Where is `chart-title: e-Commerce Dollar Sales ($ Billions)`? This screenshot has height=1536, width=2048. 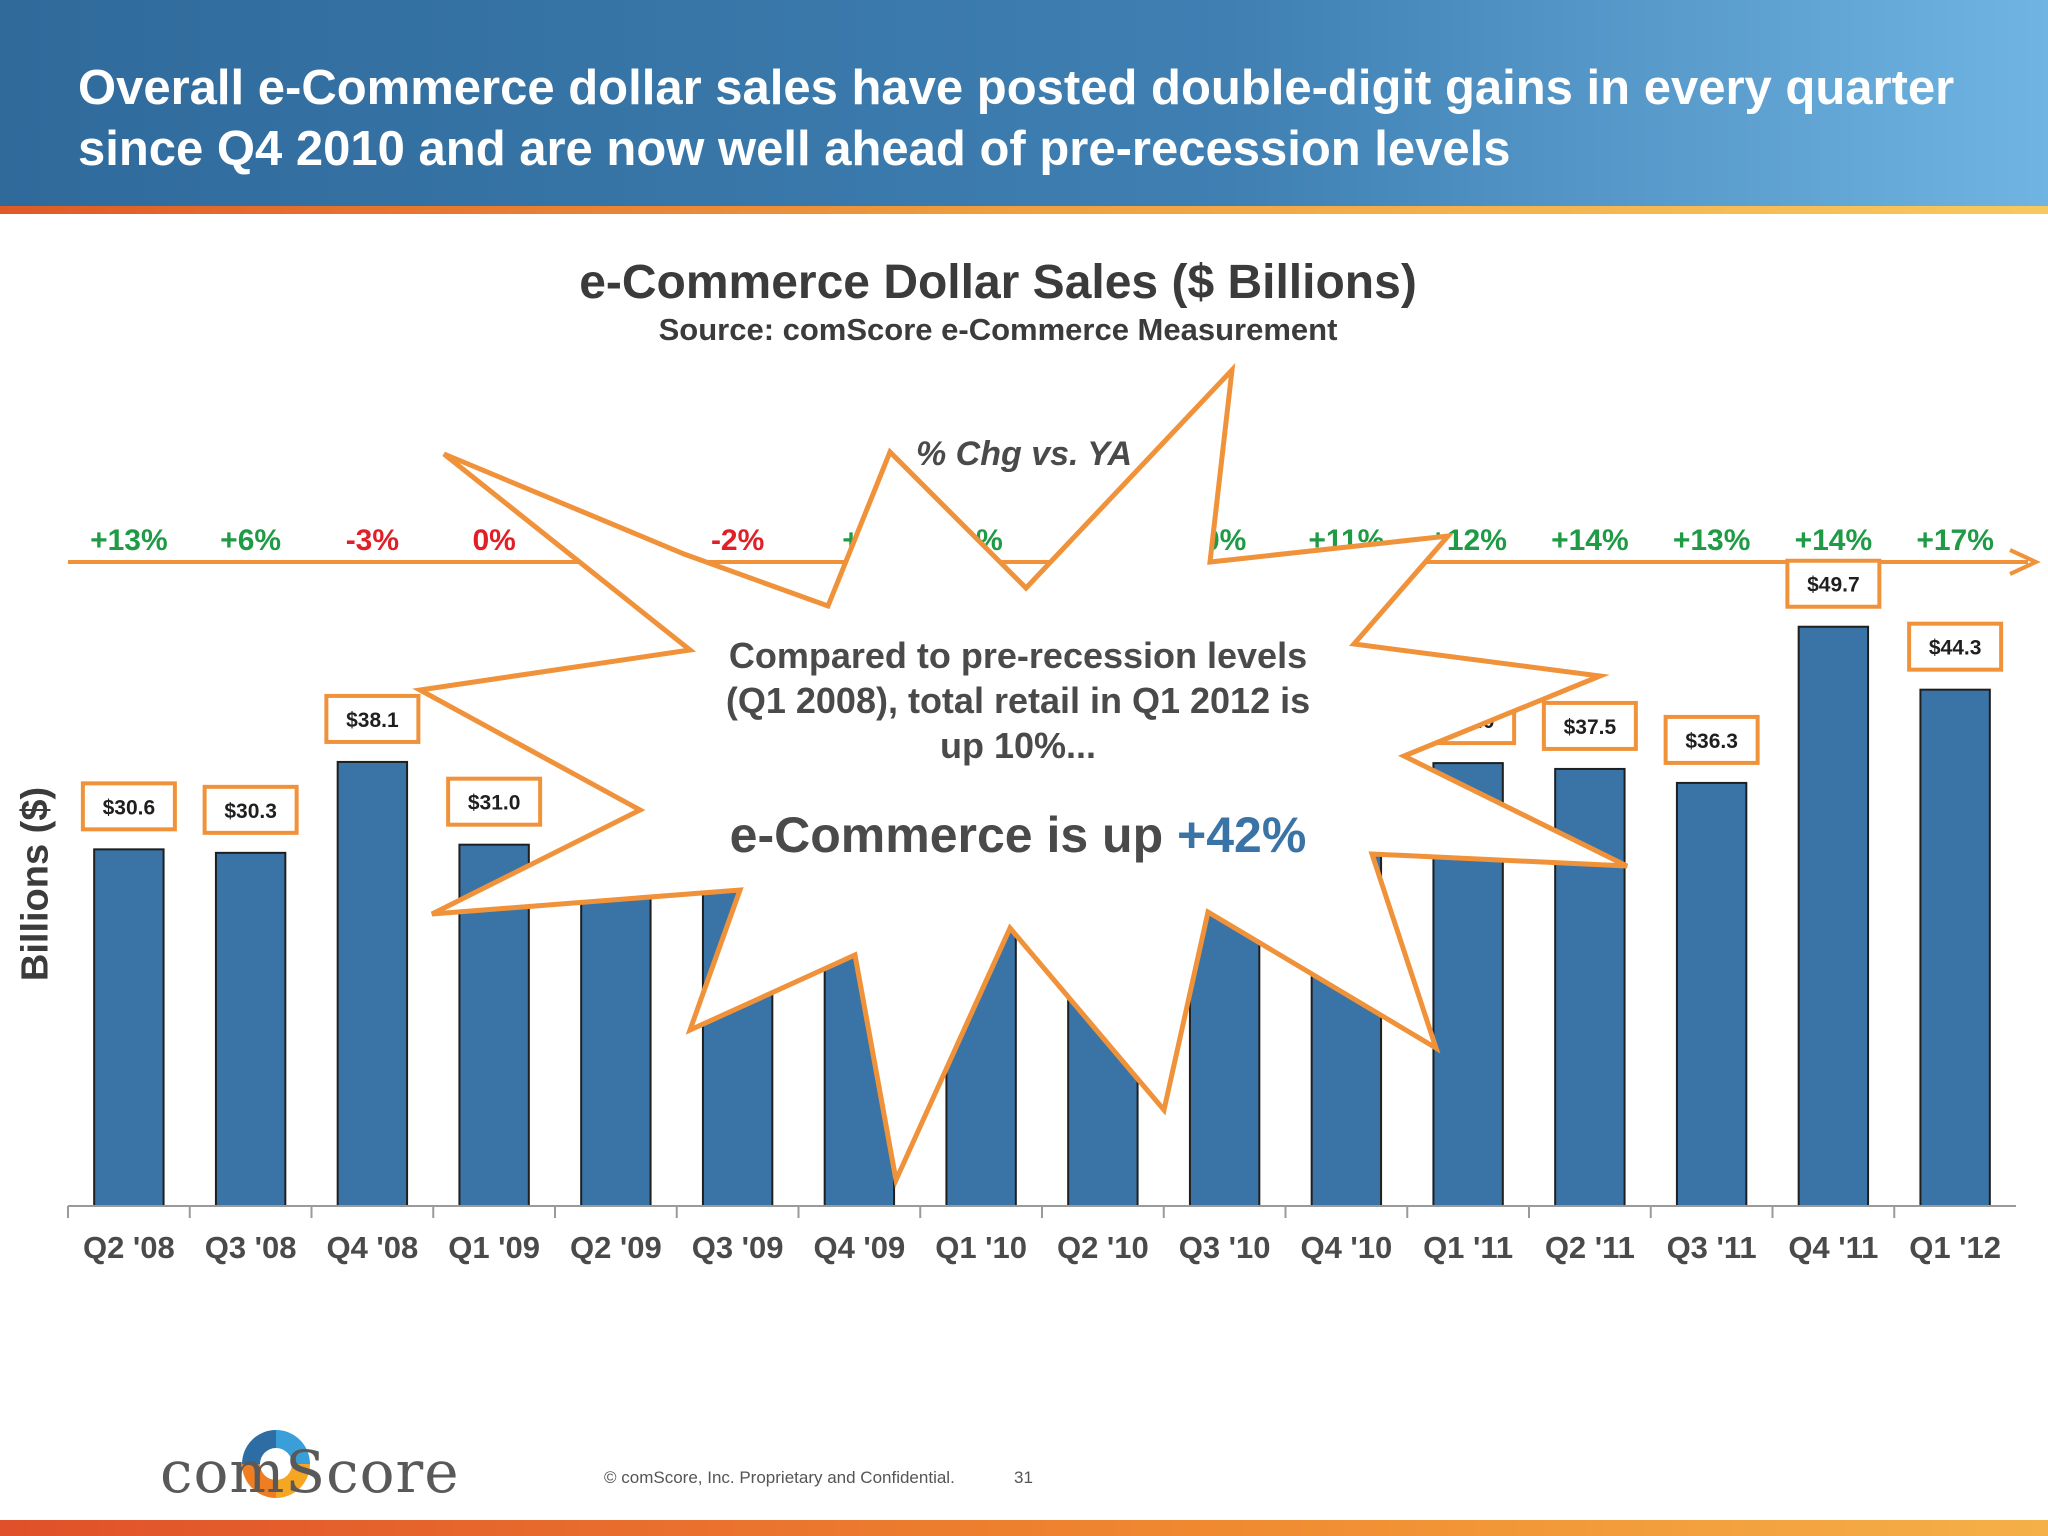 chart-title: e-Commerce Dollar Sales ($ Billions) is located at coordinates (998, 282).